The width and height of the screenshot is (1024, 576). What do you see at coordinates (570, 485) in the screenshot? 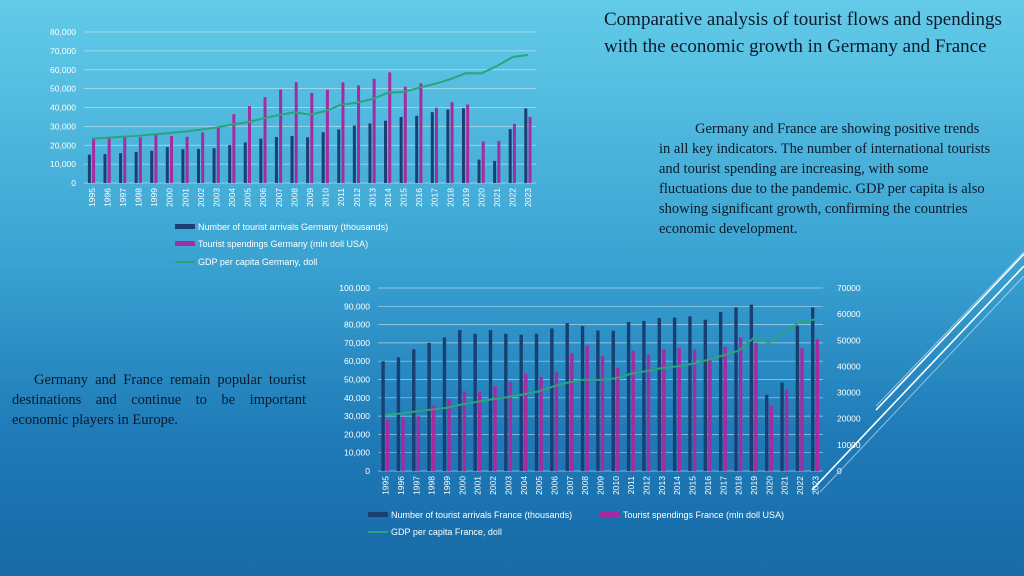
I see `x-tick-label: 2007` at bounding box center [570, 485].